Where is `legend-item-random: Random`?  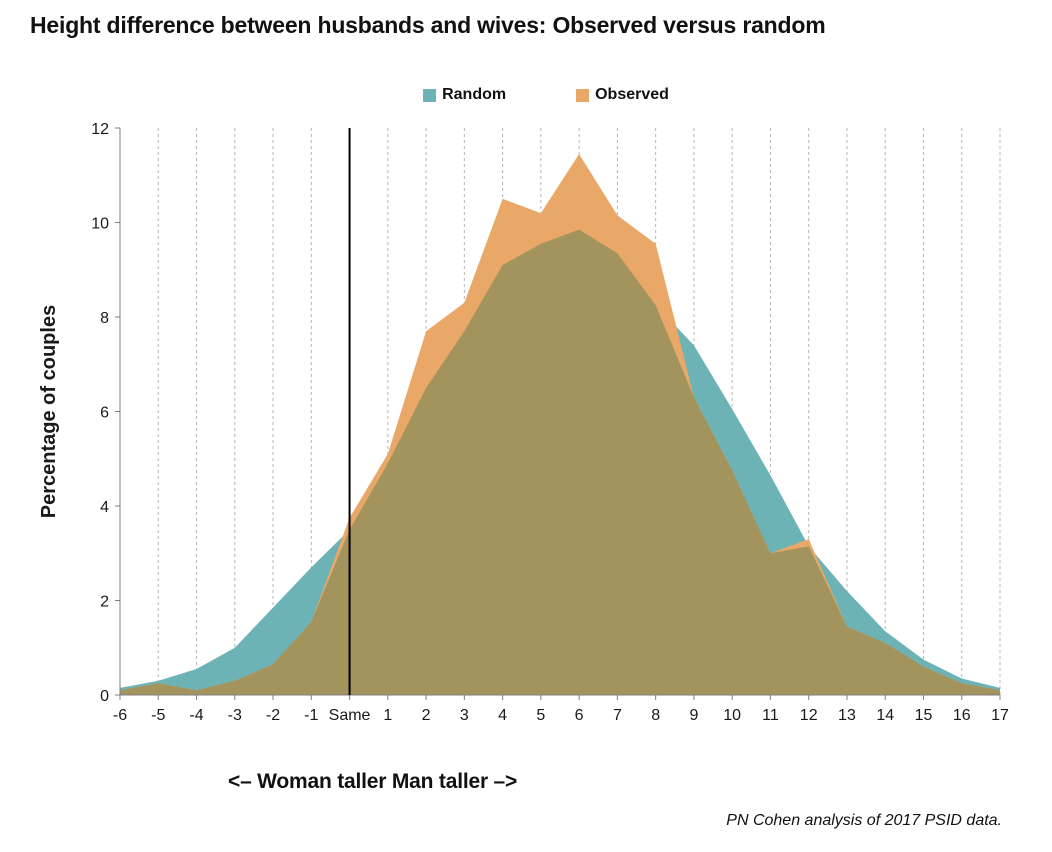 legend-item-random: Random is located at coordinates (464, 95).